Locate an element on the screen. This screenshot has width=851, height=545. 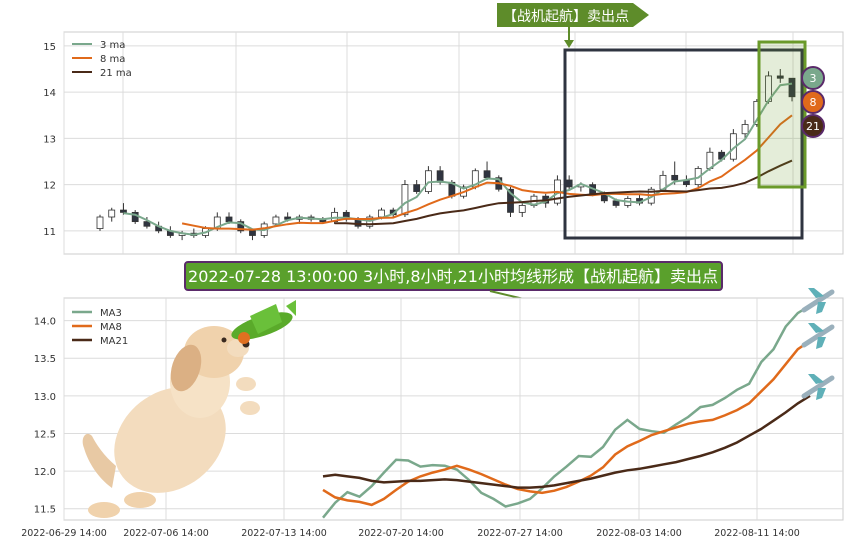
top-y-tick-label: 12 is located at coordinates (49, 186).